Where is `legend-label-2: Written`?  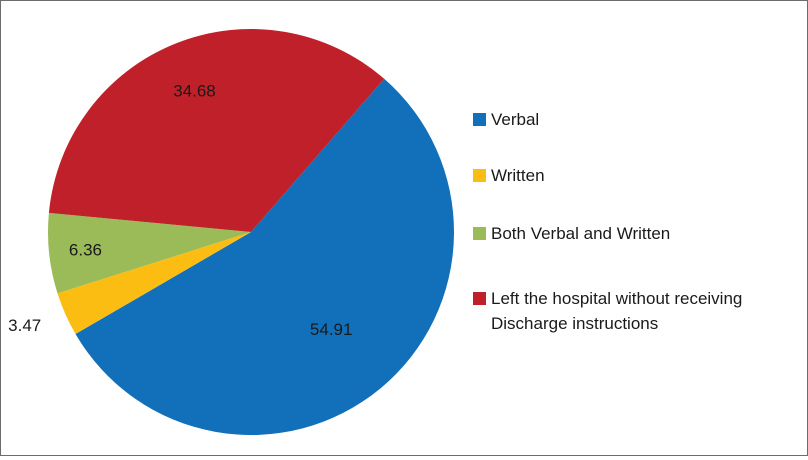
legend-label-2: Written is located at coordinates (518, 175).